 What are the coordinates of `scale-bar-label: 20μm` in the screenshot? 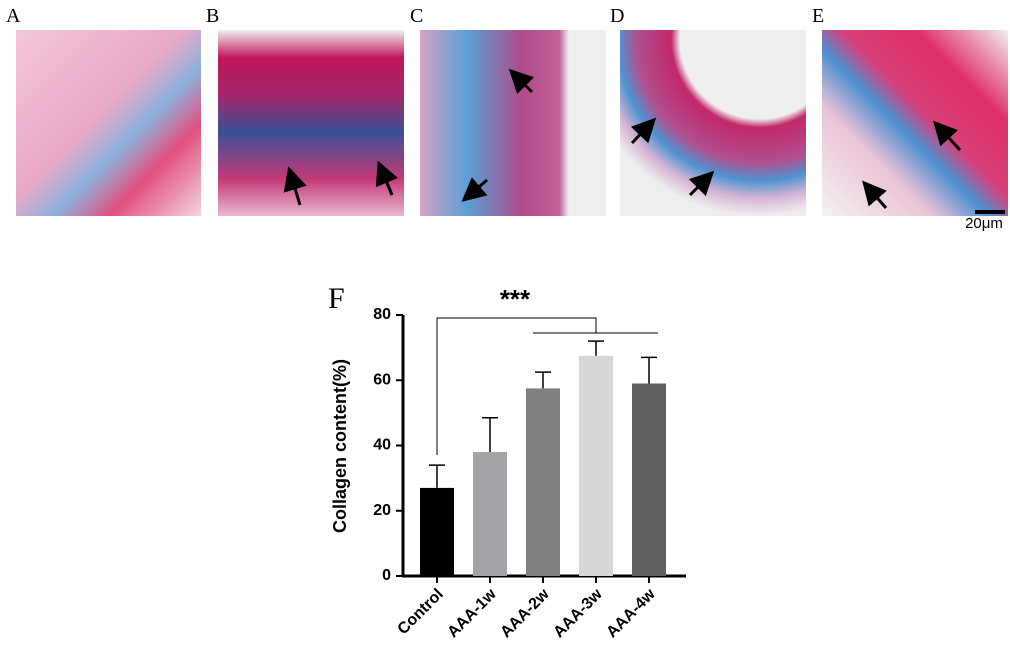 It's located at (984, 223).